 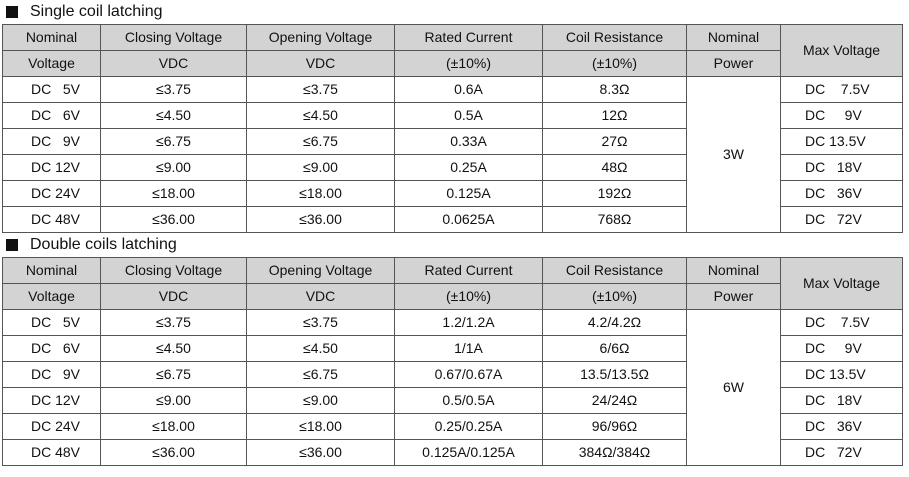 What do you see at coordinates (51, 37) in the screenshot?
I see `header-nominal-voltage: Nominal` at bounding box center [51, 37].